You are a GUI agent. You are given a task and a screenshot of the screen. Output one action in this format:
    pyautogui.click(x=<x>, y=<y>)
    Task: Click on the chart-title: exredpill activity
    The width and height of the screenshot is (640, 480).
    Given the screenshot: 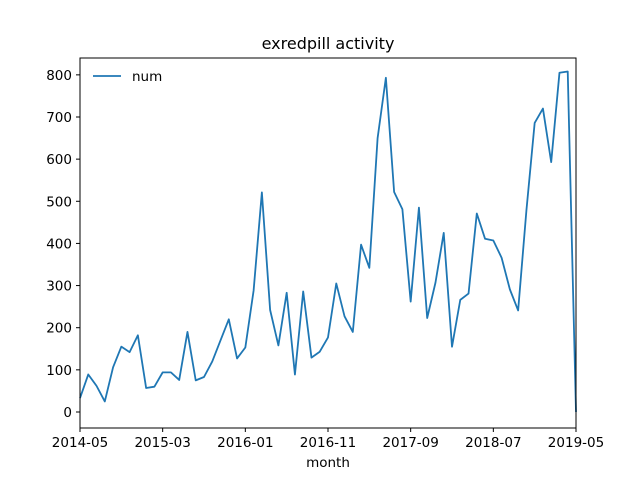 What is the action you would take?
    pyautogui.click(x=328, y=43)
    